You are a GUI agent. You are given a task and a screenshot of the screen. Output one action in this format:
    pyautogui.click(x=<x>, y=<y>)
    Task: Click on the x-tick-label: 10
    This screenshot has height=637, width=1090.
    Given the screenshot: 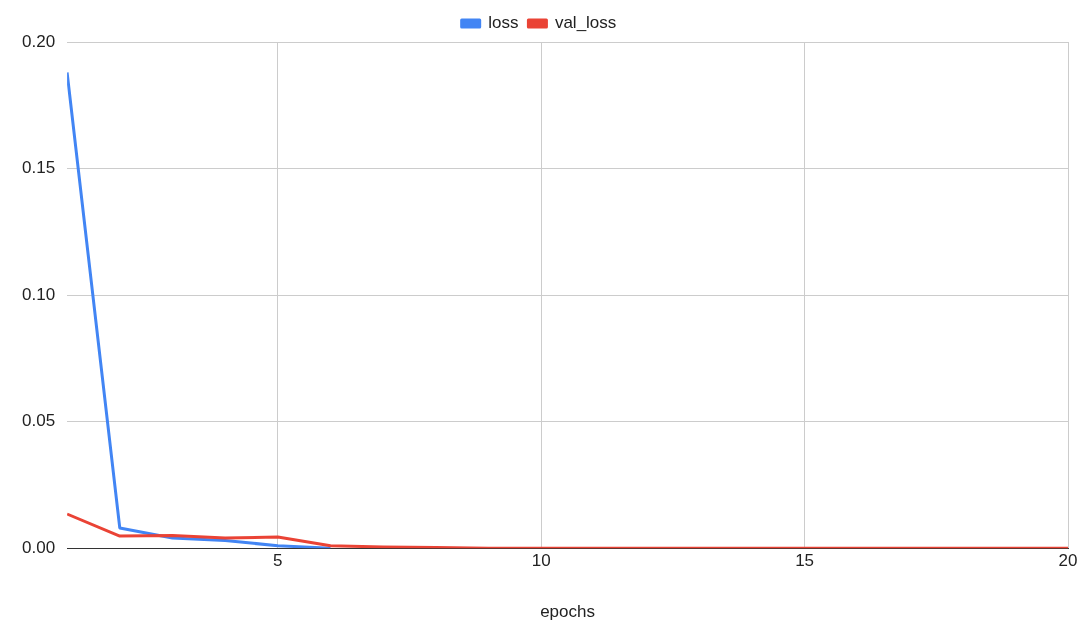 What is the action you would take?
    pyautogui.click(x=541, y=561)
    